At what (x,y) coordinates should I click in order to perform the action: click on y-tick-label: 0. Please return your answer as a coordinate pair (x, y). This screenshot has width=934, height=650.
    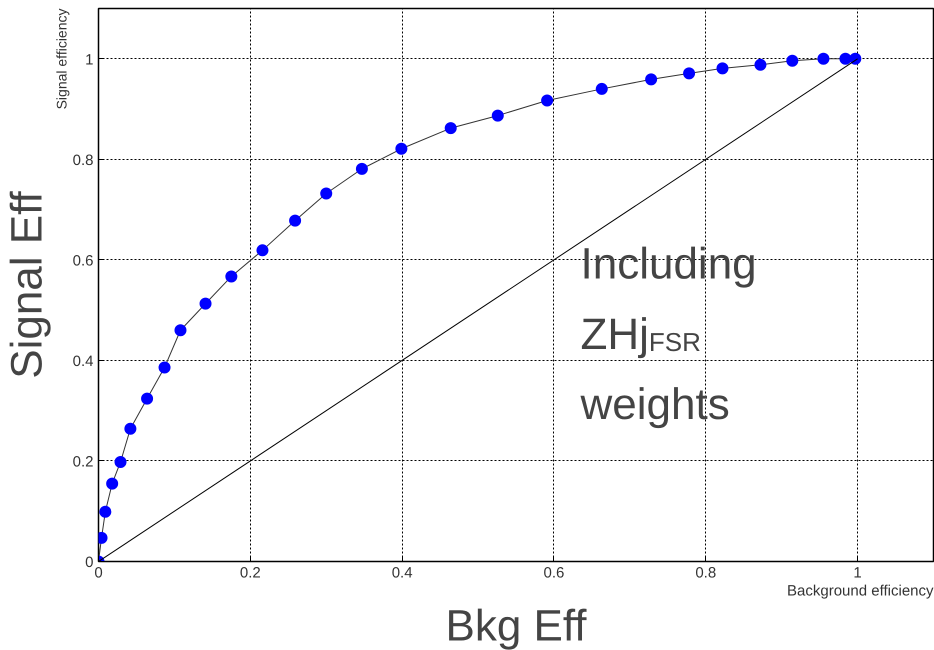
    Looking at the image, I should click on (89, 562).